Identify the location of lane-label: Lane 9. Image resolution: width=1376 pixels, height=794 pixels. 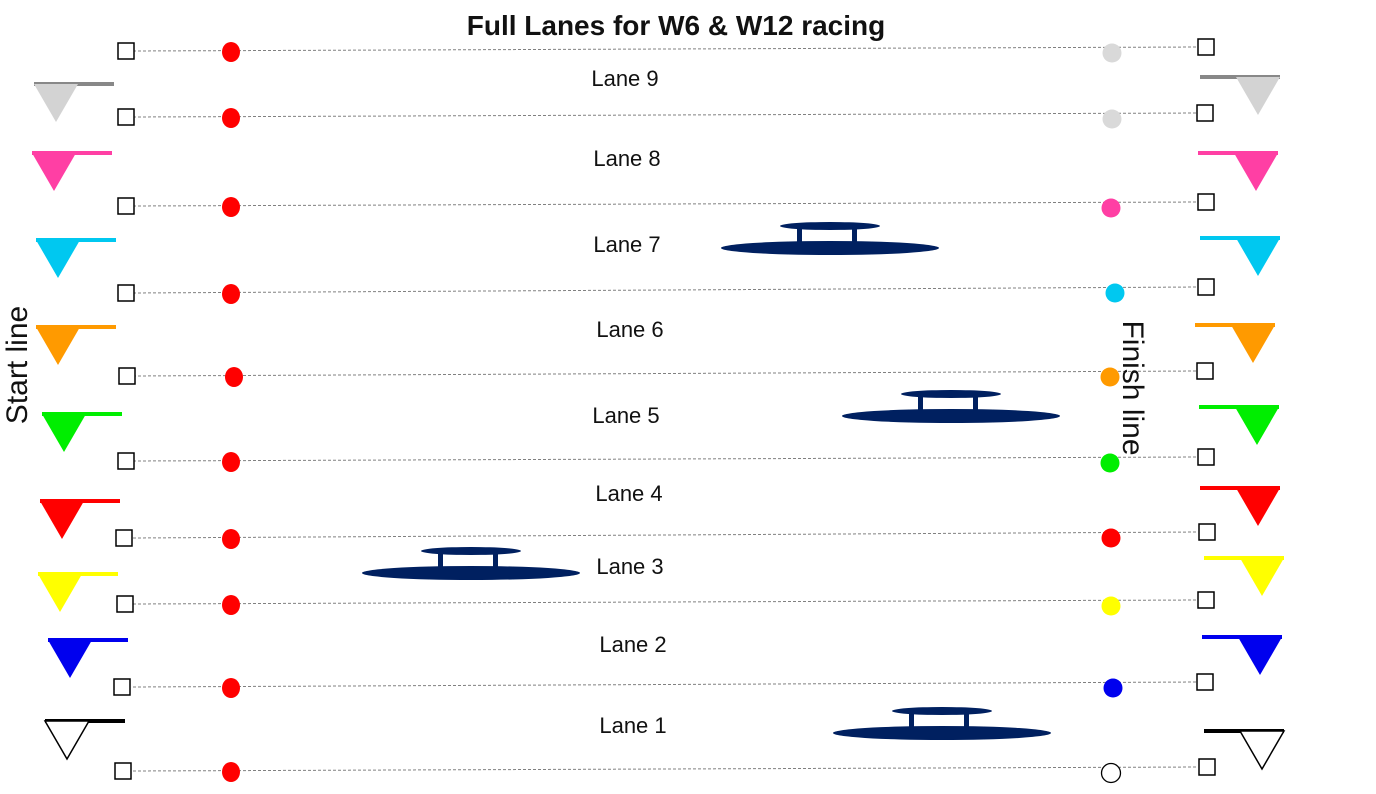
(625, 78).